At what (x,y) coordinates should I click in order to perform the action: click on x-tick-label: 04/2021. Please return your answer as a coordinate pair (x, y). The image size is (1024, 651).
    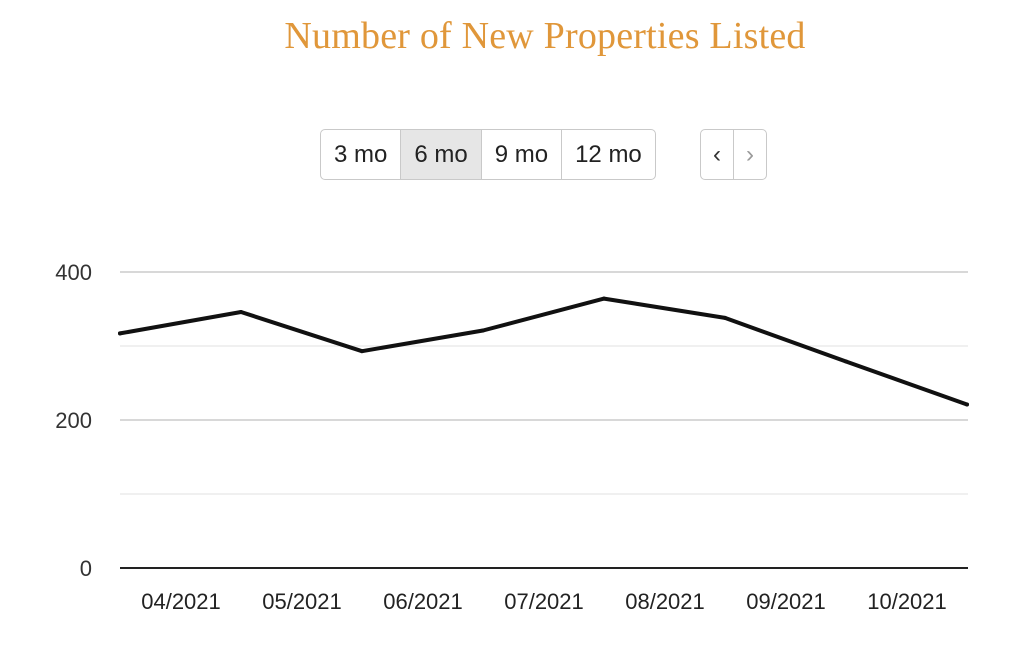
    Looking at the image, I should click on (181, 601).